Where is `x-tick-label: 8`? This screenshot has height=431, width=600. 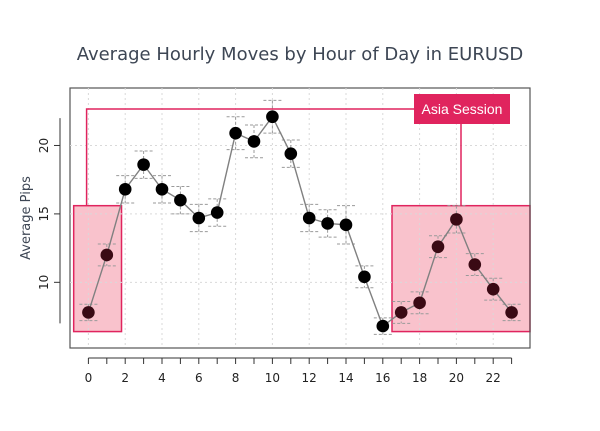
x-tick-label: 8 is located at coordinates (236, 378).